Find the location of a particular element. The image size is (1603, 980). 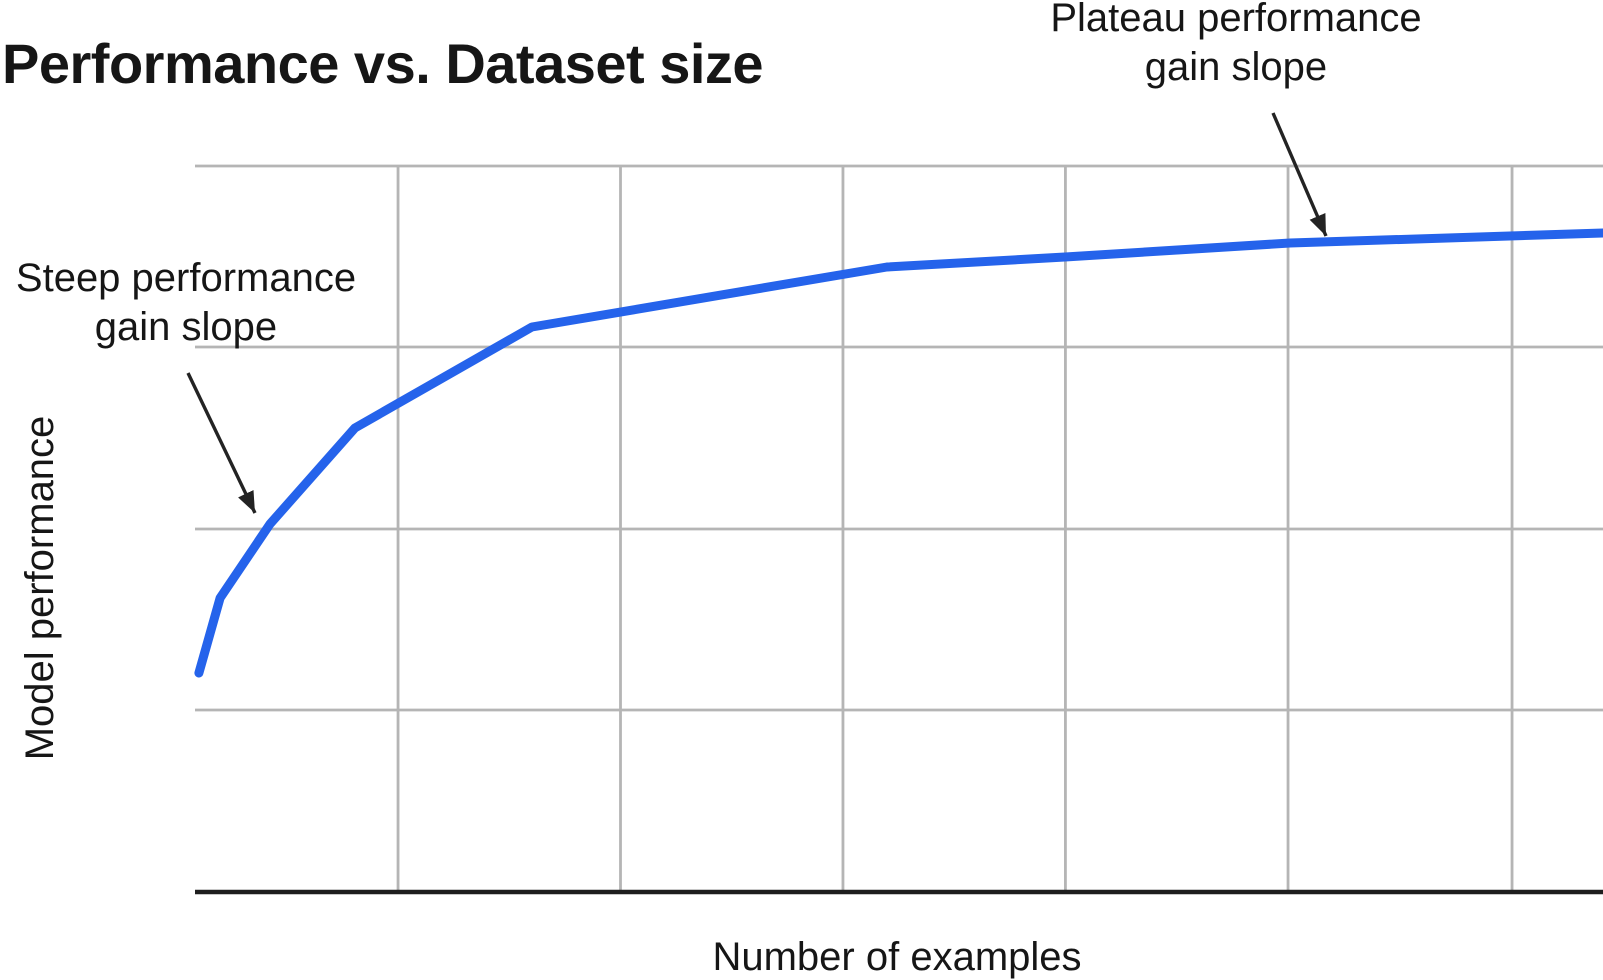

annotation-arrow-steep is located at coordinates (221, 443).